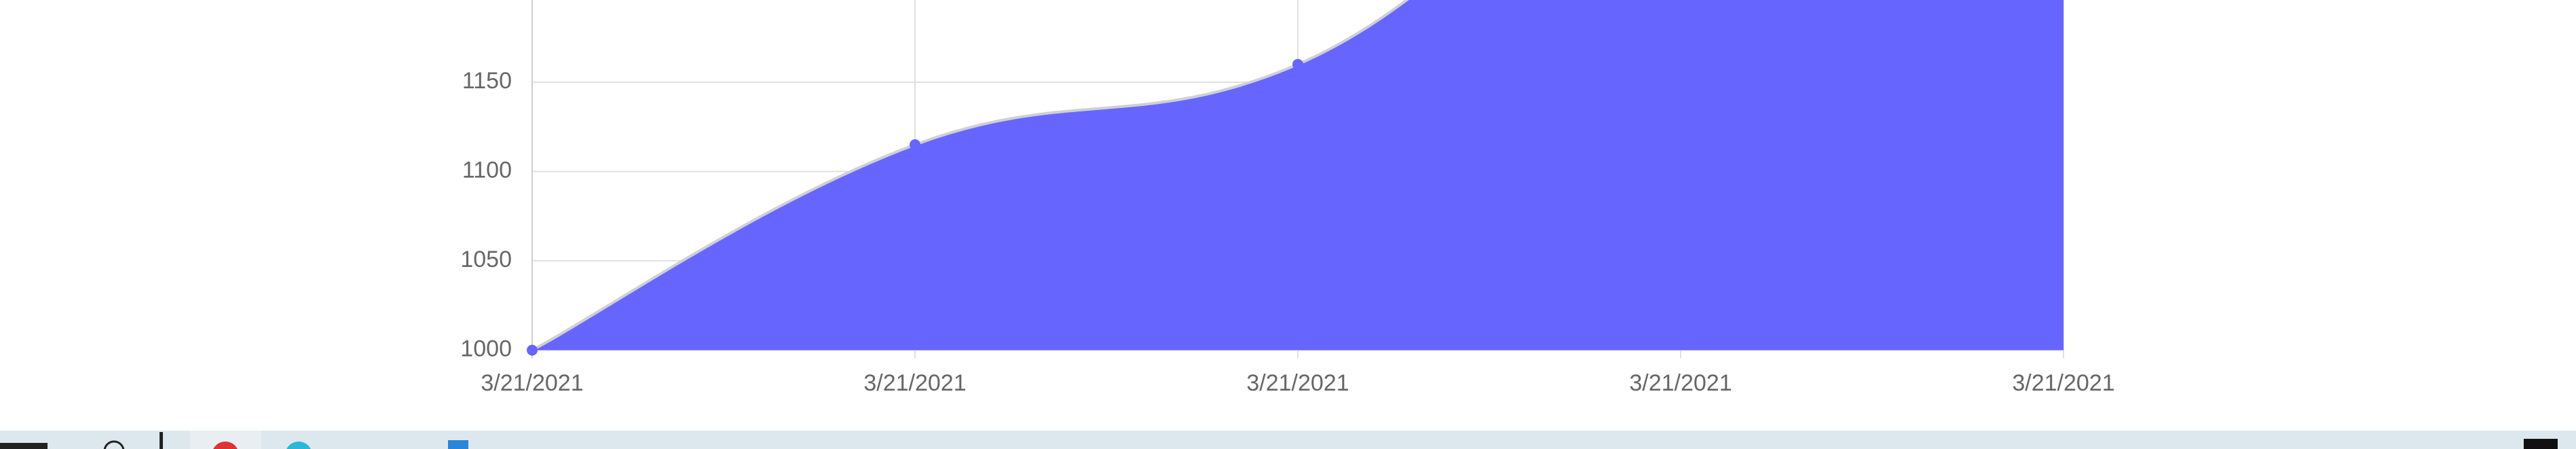  Describe the element at coordinates (486, 348) in the screenshot. I see `y-tick-label: 1000` at that location.